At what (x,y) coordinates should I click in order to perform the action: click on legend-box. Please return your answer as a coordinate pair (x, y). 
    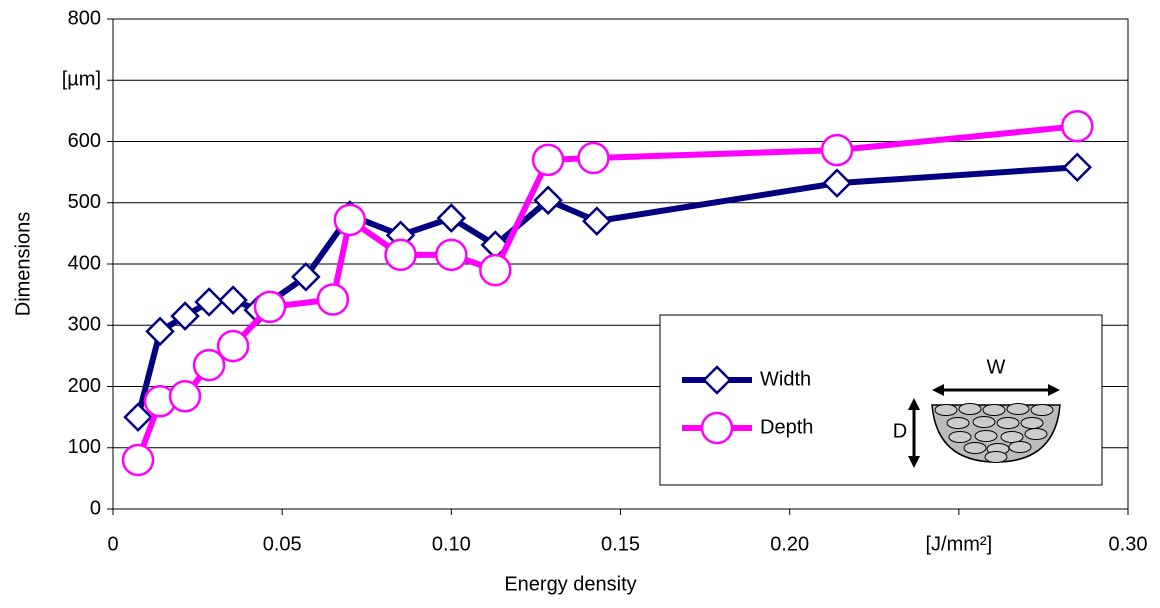
    Looking at the image, I should click on (881, 400).